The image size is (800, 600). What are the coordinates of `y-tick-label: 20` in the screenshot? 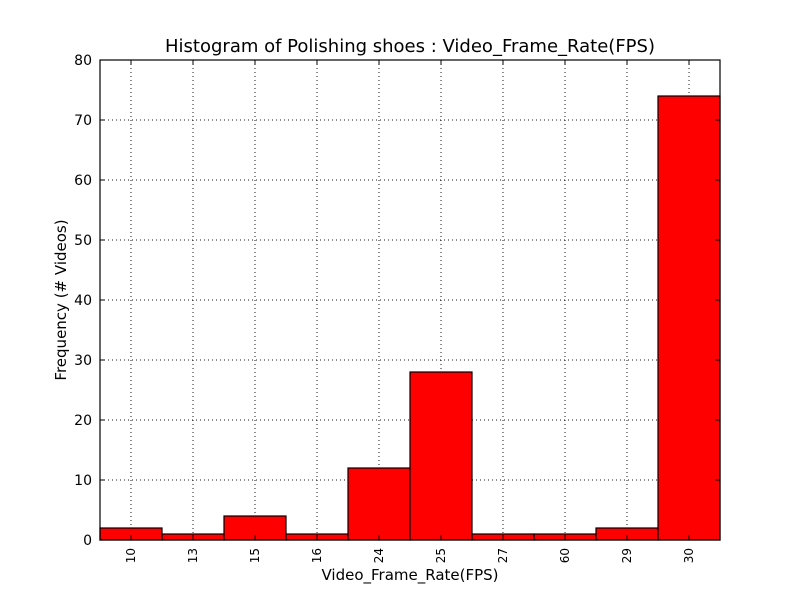 It's located at (83, 421).